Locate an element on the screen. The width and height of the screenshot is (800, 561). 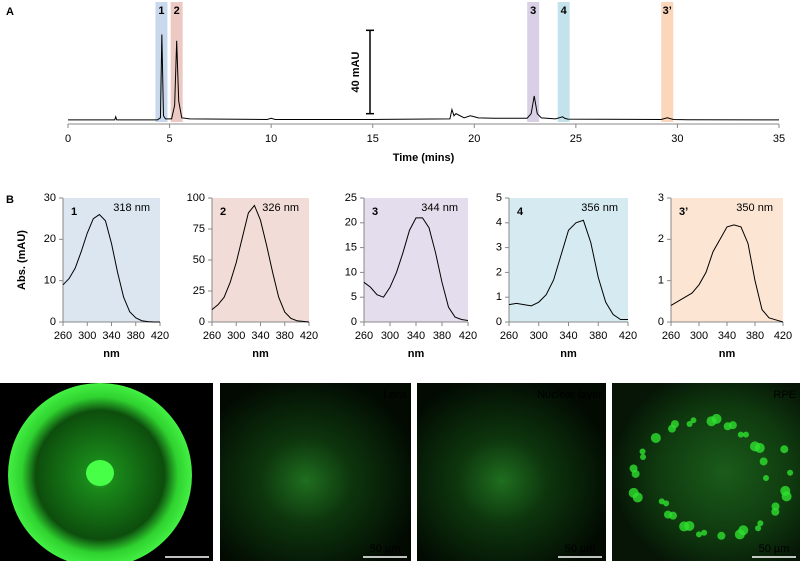
scale-bar-label: 100 µm is located at coordinates (187, 549).